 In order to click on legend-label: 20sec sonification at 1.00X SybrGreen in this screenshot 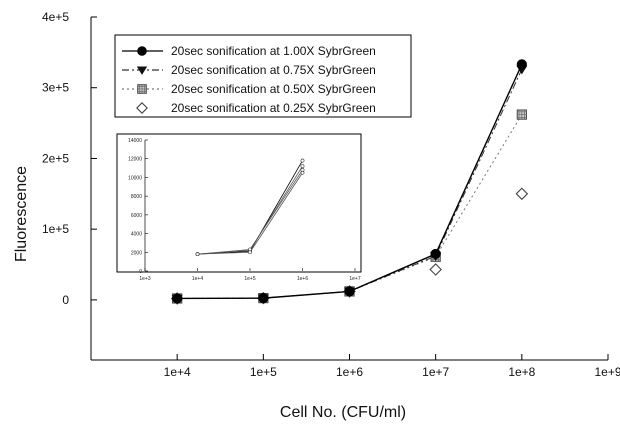, I will do `click(273, 51)`.